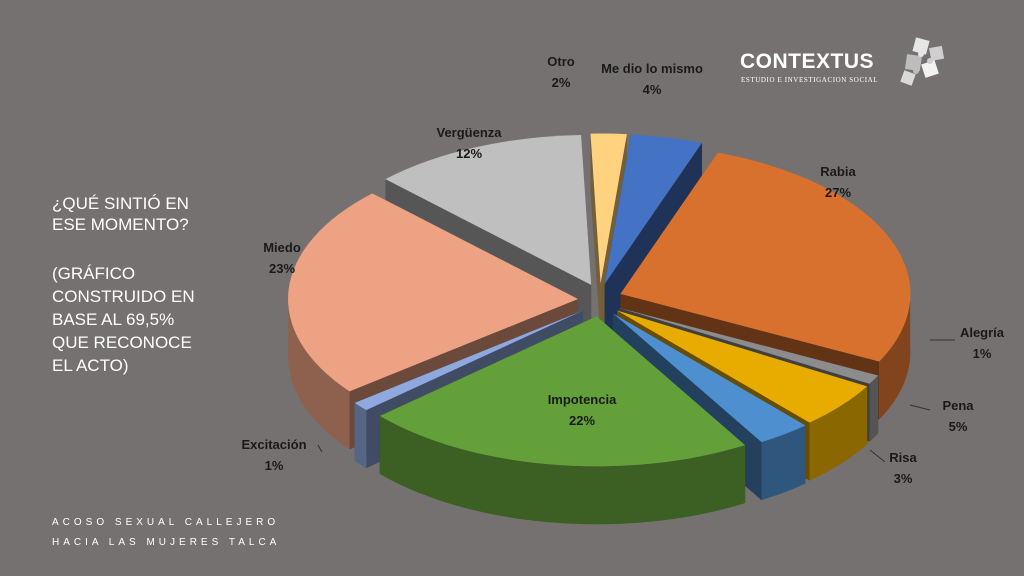 This screenshot has height=576, width=1024. What do you see at coordinates (807, 61) in the screenshot?
I see `logo-name: CONTEXTUS` at bounding box center [807, 61].